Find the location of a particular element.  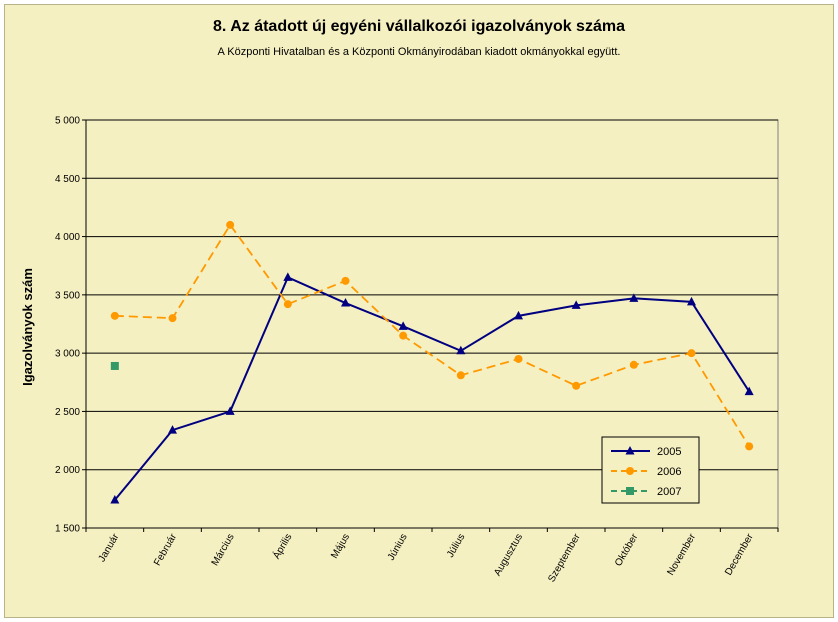

x-tick-label: Február is located at coordinates (165, 549).